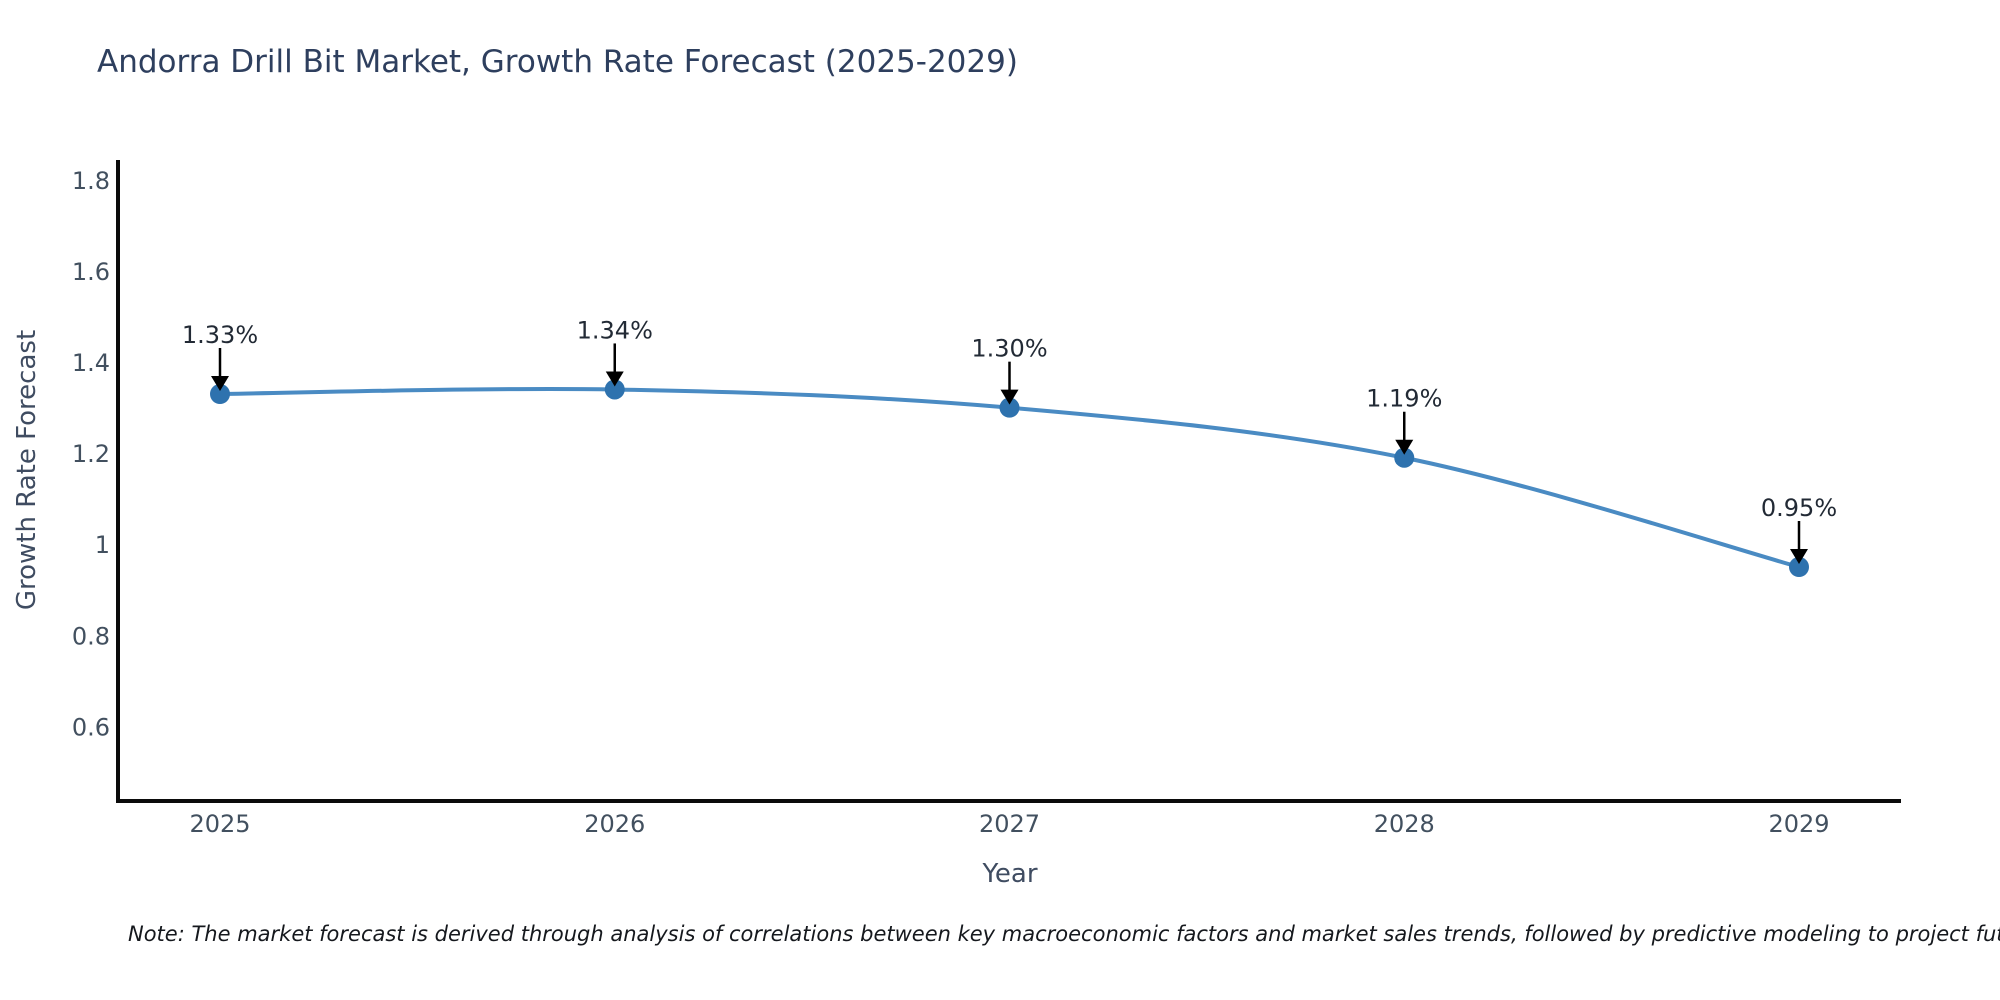  I want to click on y-tick-label: 0.6, so click(91, 727).